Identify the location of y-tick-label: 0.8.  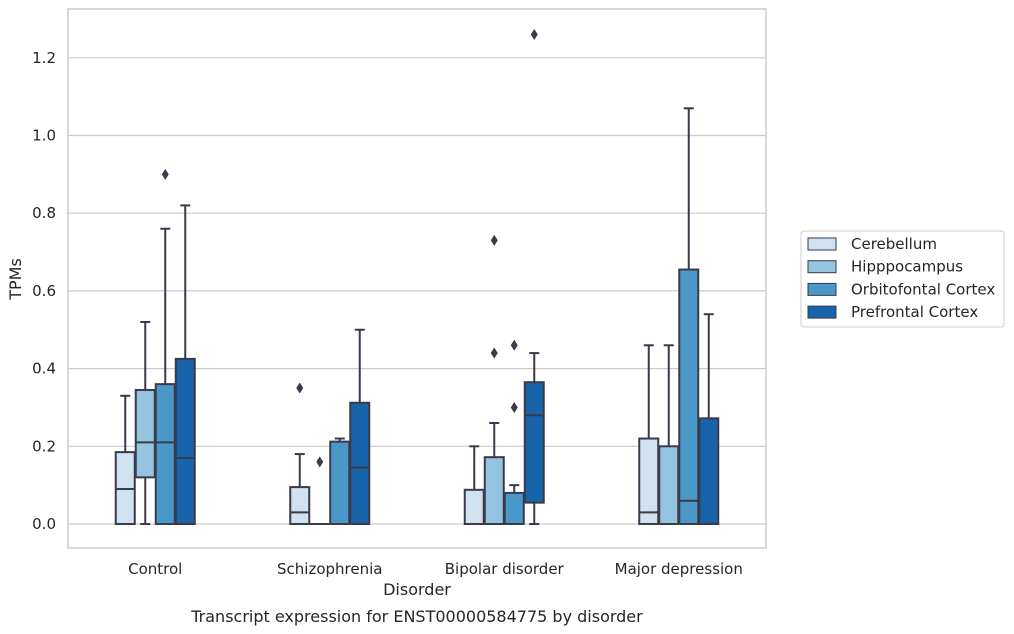
(44, 213).